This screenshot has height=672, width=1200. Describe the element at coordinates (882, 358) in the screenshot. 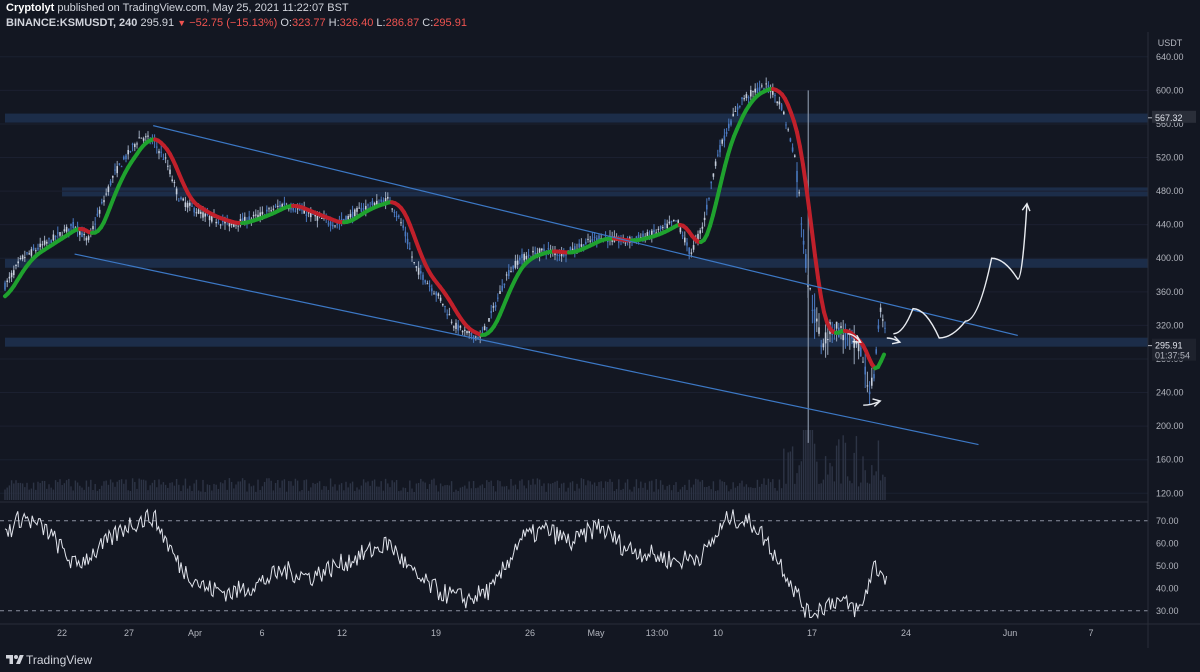

I see `ma-segment` at that location.